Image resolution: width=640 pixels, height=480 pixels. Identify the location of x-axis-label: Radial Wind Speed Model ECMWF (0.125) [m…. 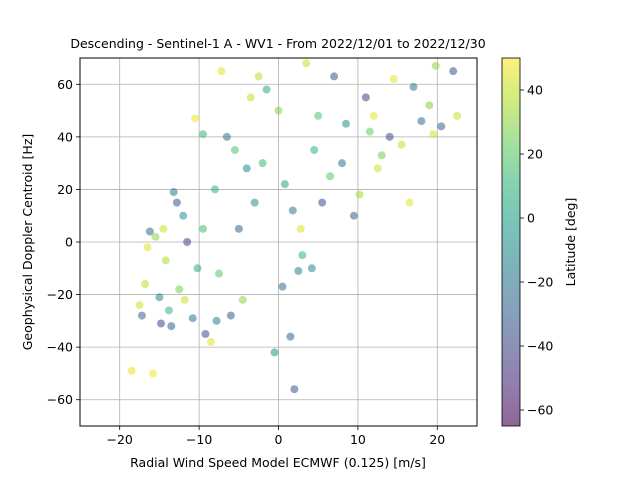
(278, 462).